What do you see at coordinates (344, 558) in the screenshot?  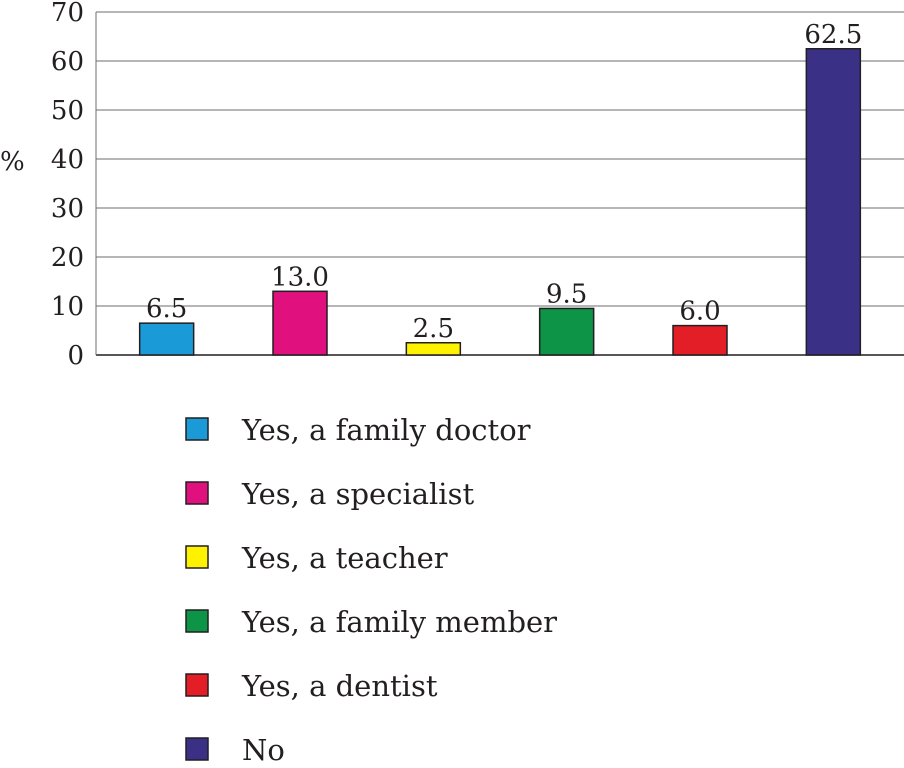 I see `legend-label: Yes, a teacher` at bounding box center [344, 558].